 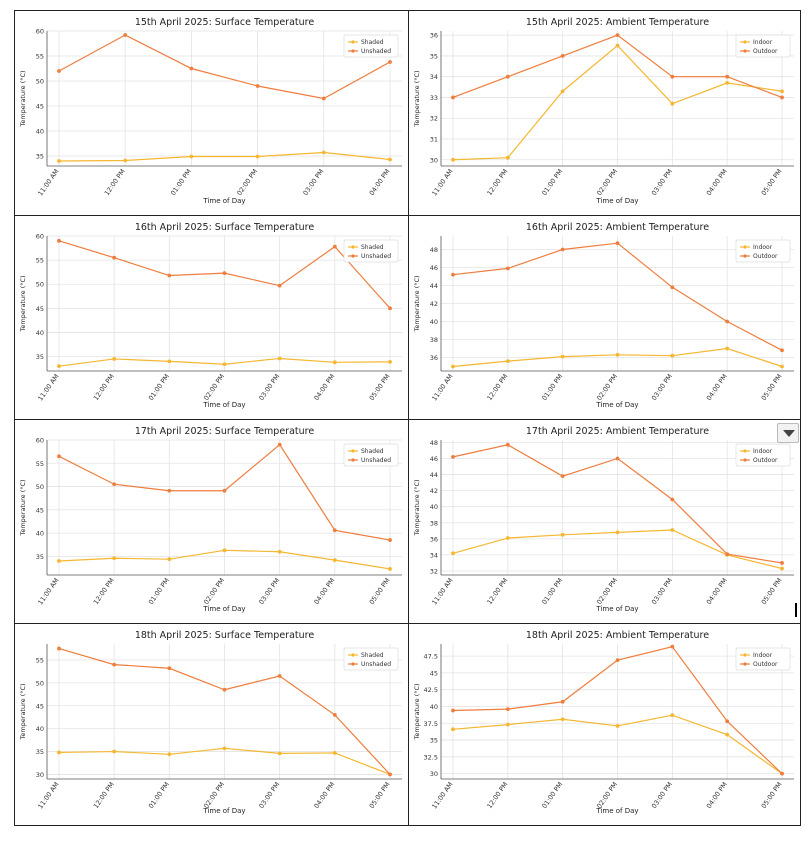 I want to click on legend-label: Outdoor, so click(x=765, y=460).